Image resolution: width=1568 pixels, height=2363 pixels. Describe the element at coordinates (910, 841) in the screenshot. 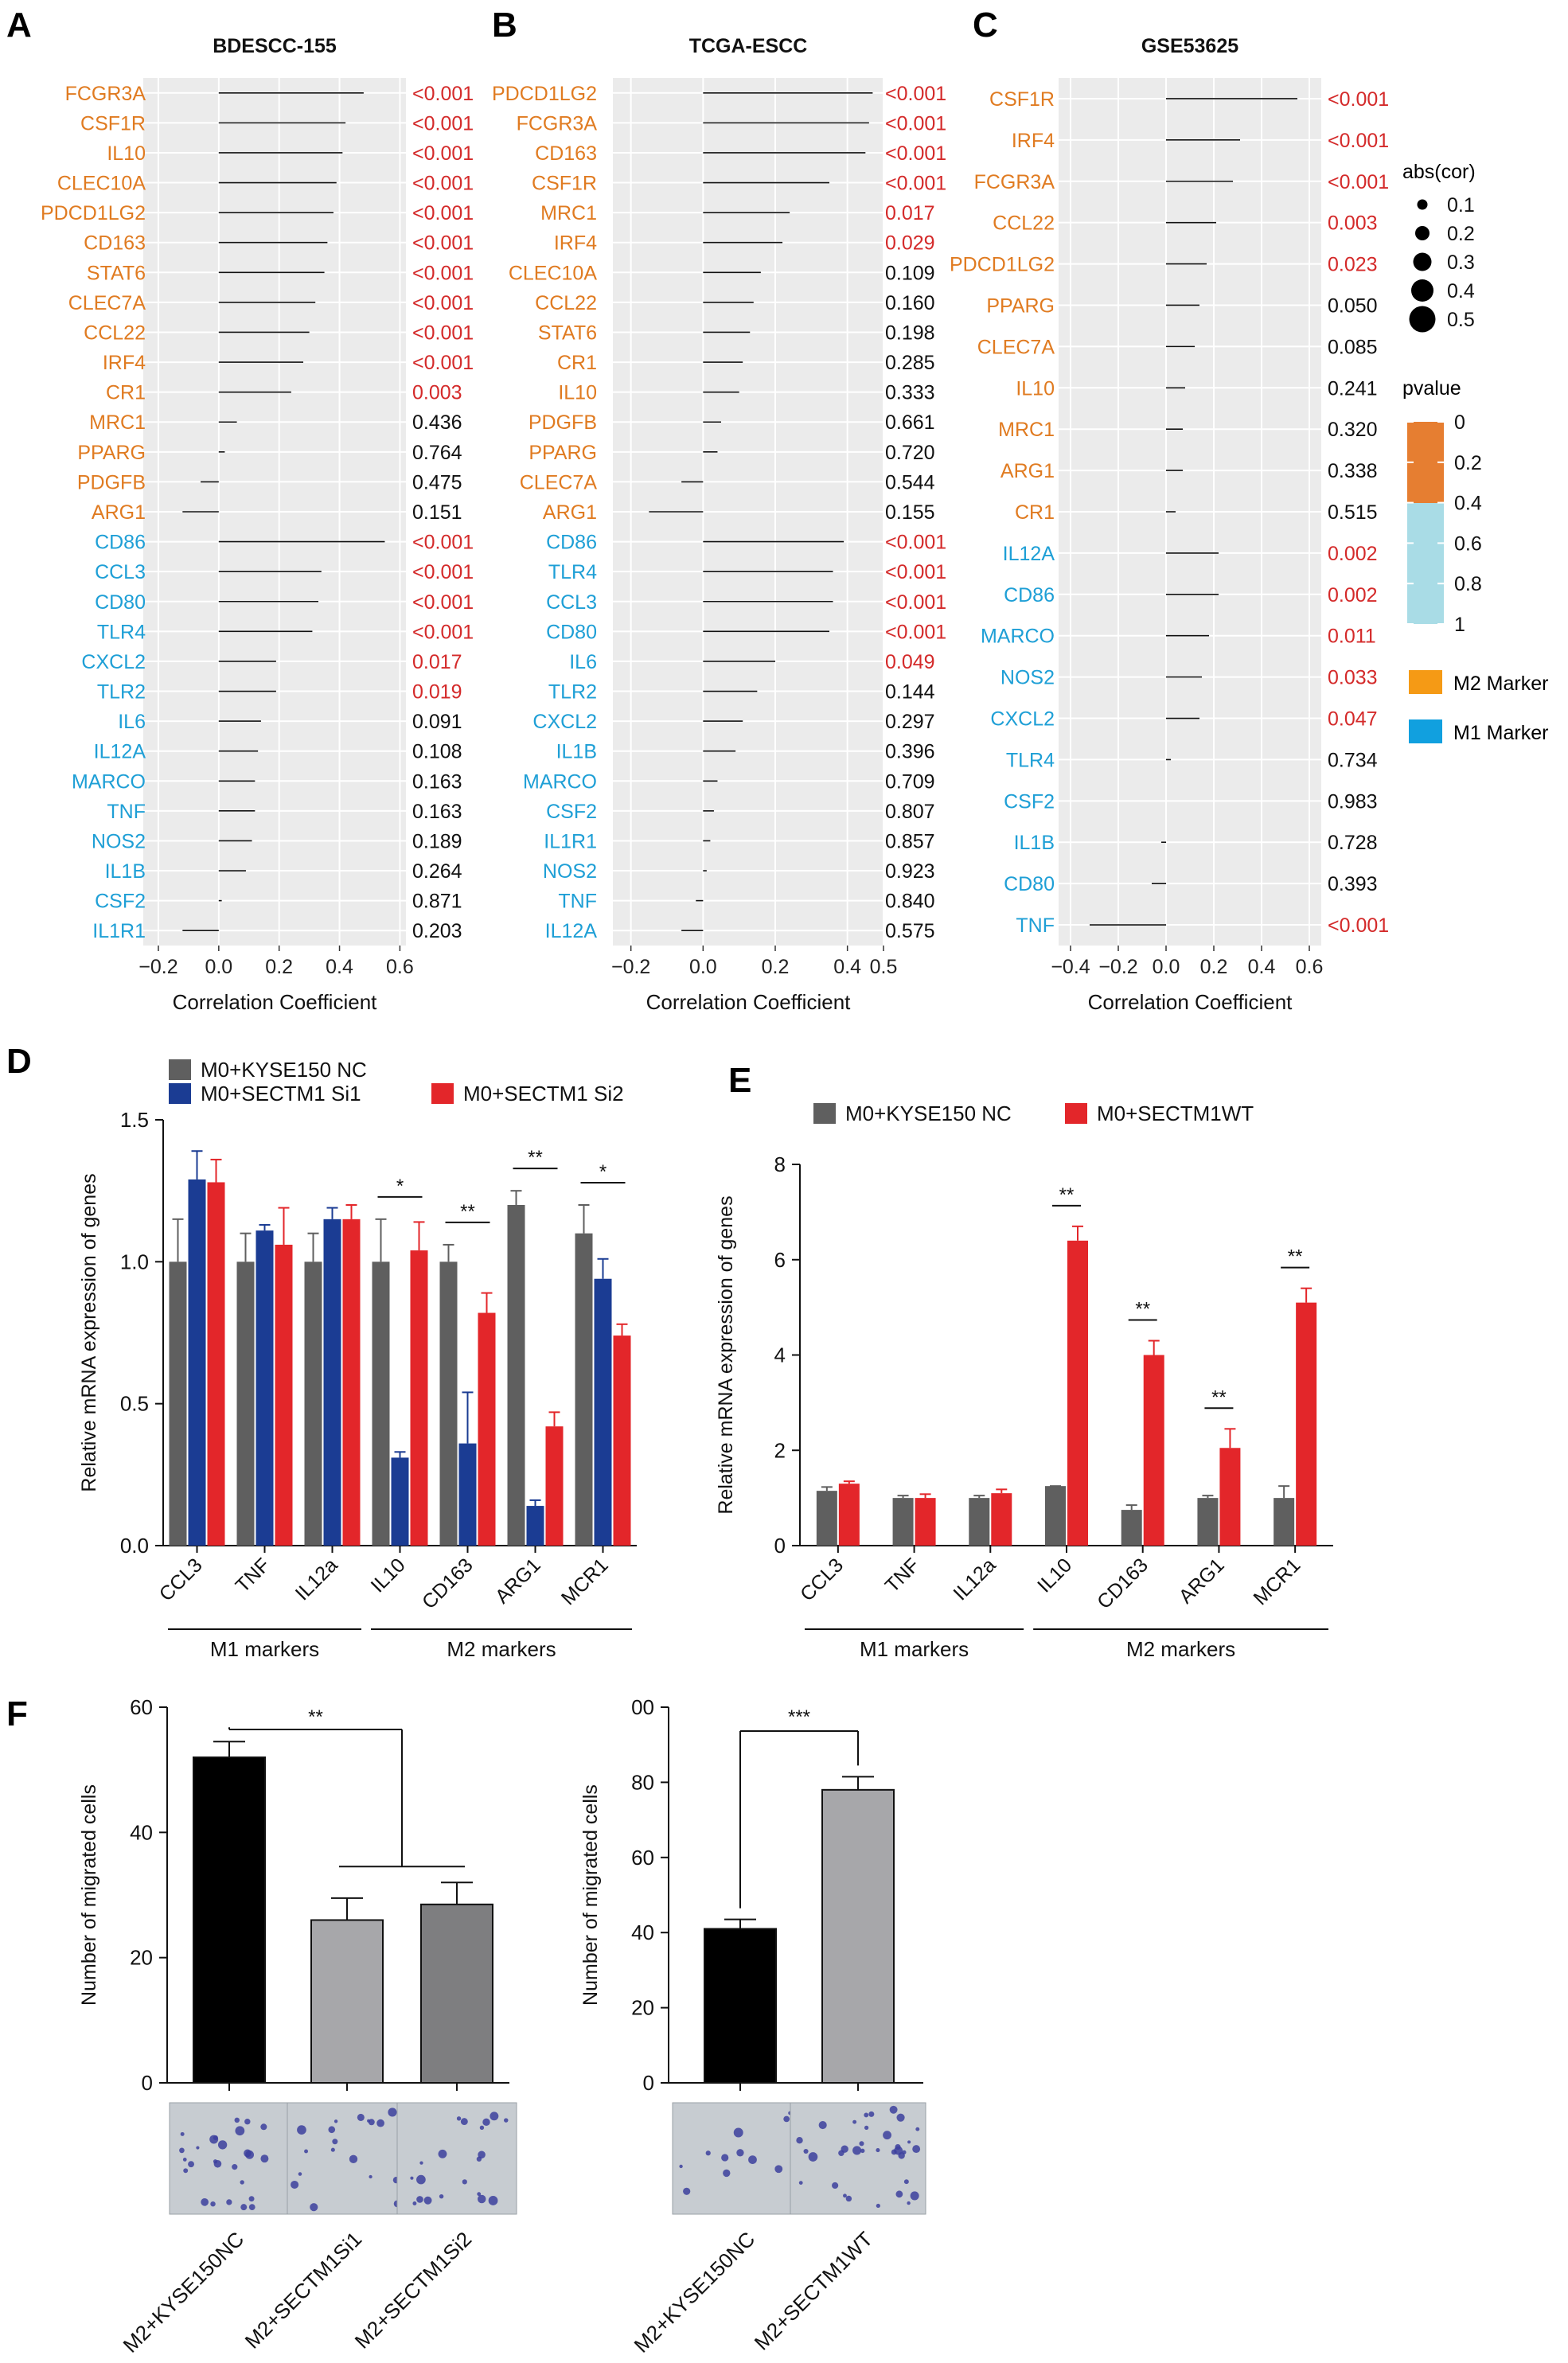

I see `p-value-label: 0.857` at that location.